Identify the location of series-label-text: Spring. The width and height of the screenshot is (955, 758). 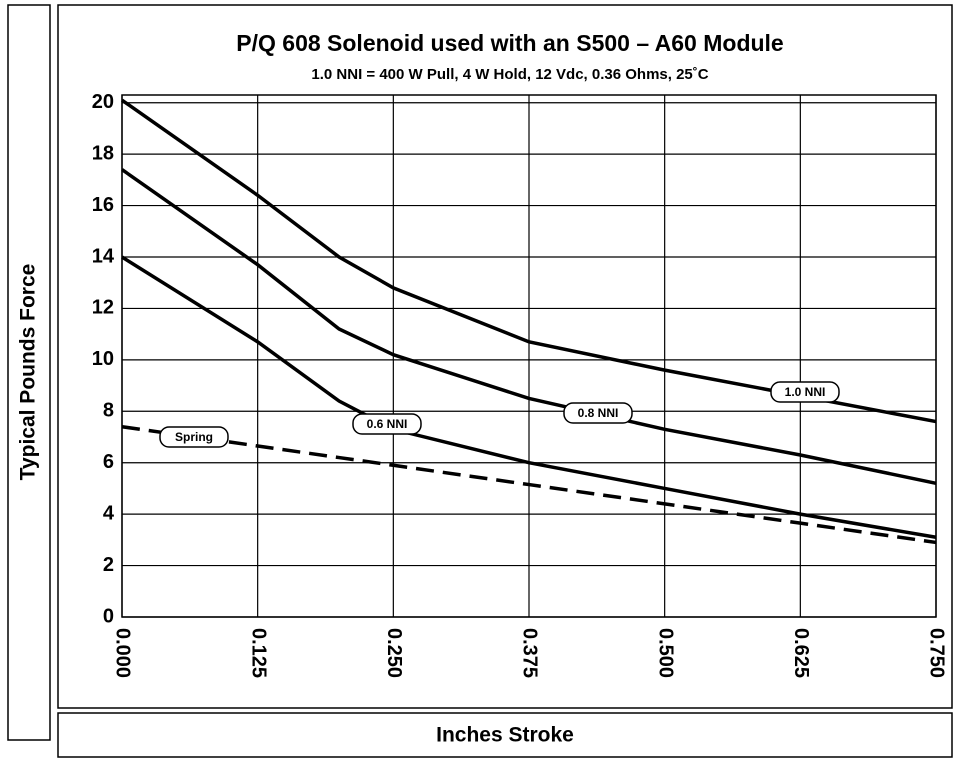
(194, 437).